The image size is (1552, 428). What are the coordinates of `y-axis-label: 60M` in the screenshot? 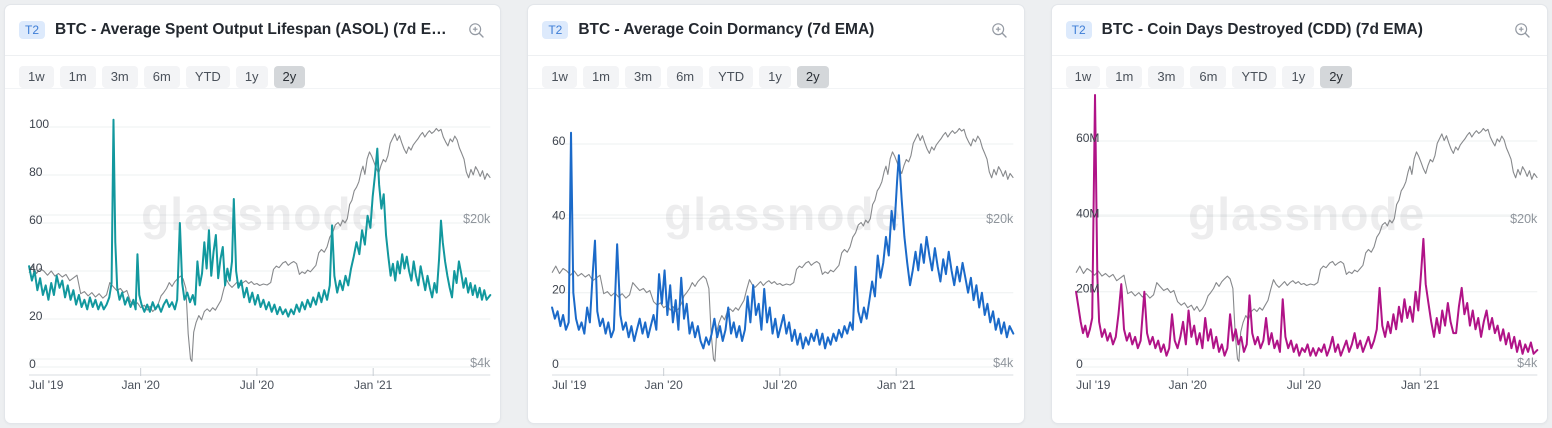 It's located at (1087, 138).